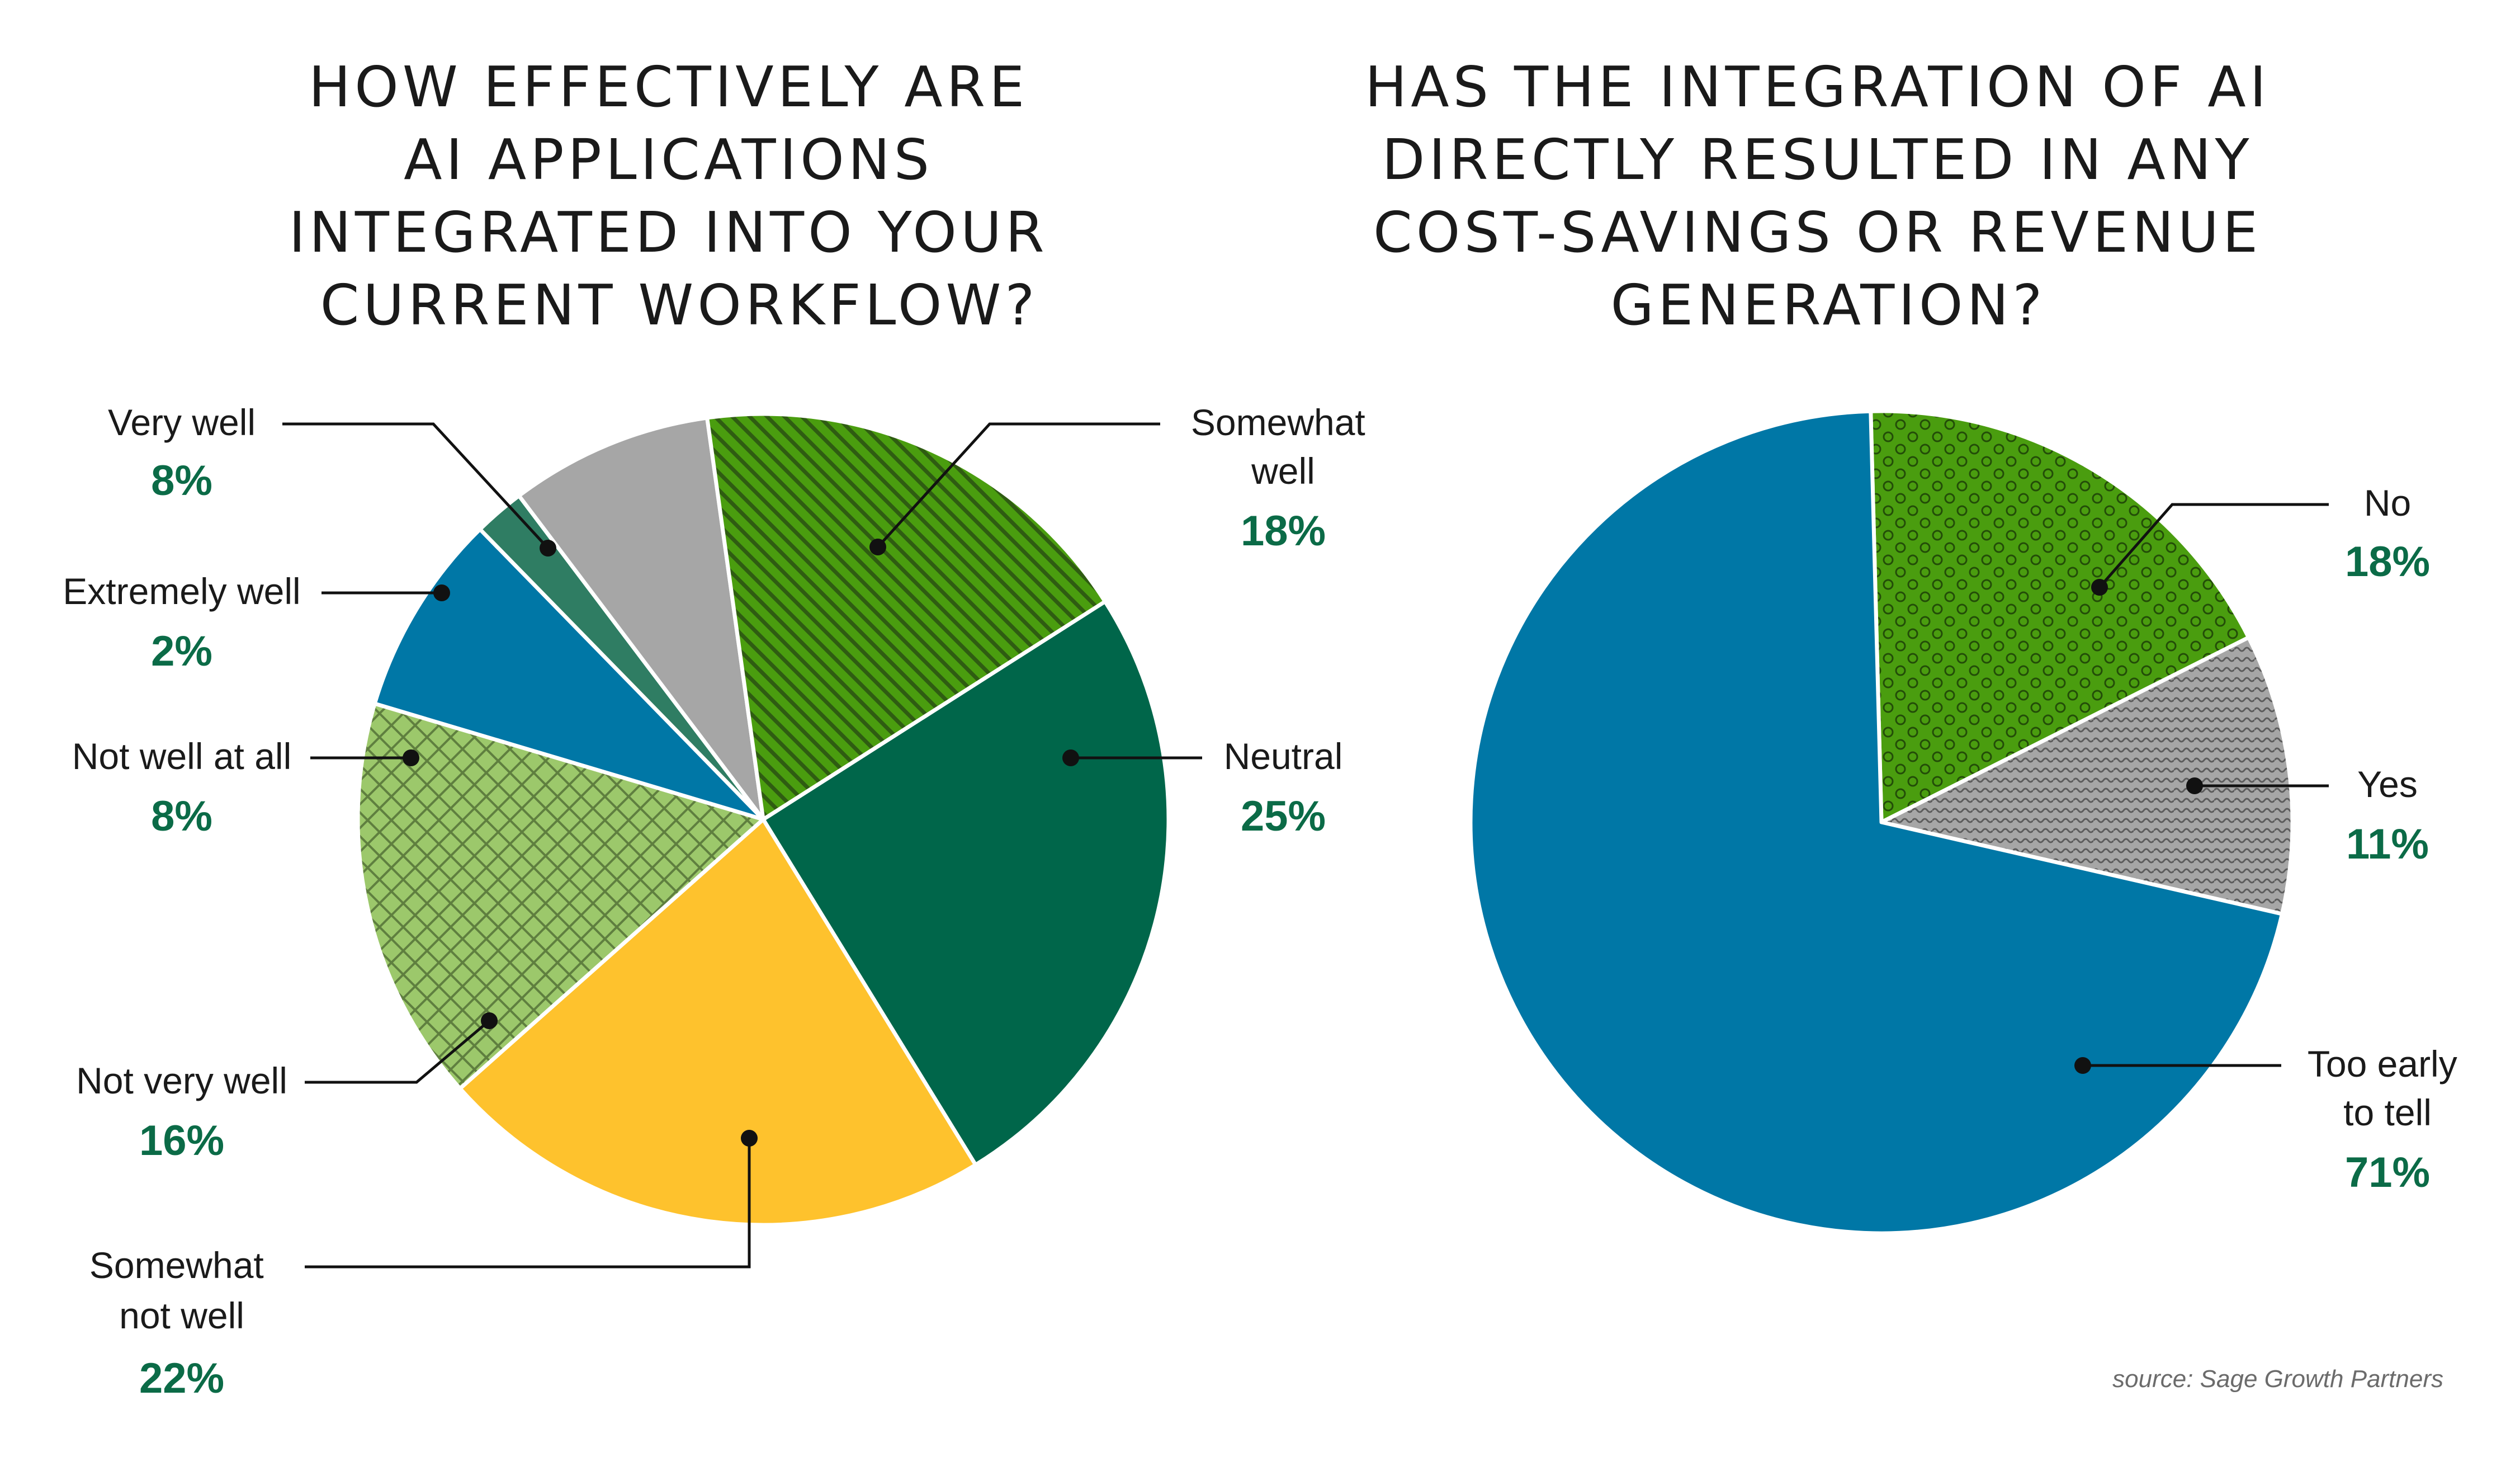  I want to click on label-too-early-line-1: Too early, so click(2383, 1064).